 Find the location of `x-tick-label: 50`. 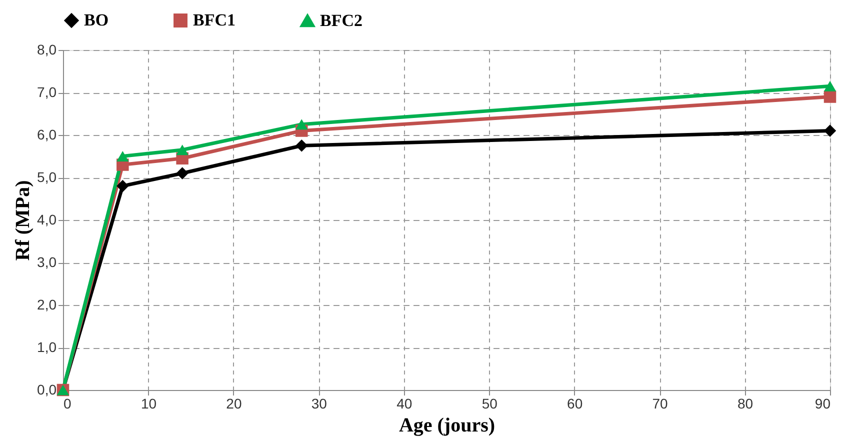

x-tick-label: 50 is located at coordinates (490, 404).